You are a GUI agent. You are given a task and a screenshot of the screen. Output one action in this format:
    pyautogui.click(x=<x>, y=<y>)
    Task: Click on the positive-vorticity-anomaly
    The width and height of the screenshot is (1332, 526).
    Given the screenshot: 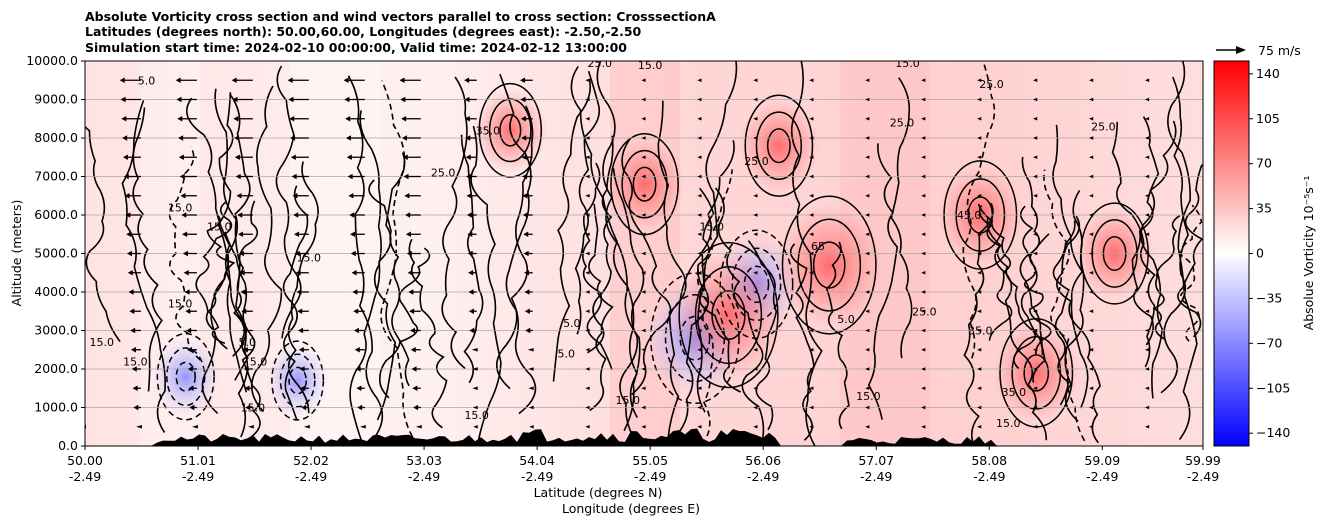 What is the action you would take?
    pyautogui.click(x=1036, y=372)
    